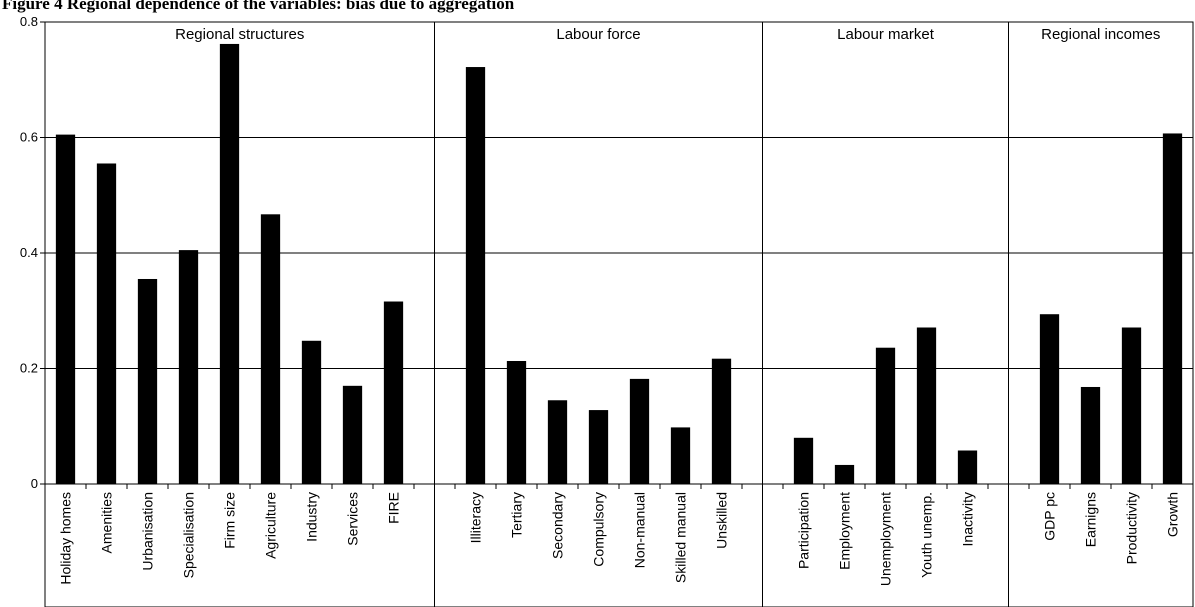  I want to click on y-tick-label: 0.8, so click(29, 21).